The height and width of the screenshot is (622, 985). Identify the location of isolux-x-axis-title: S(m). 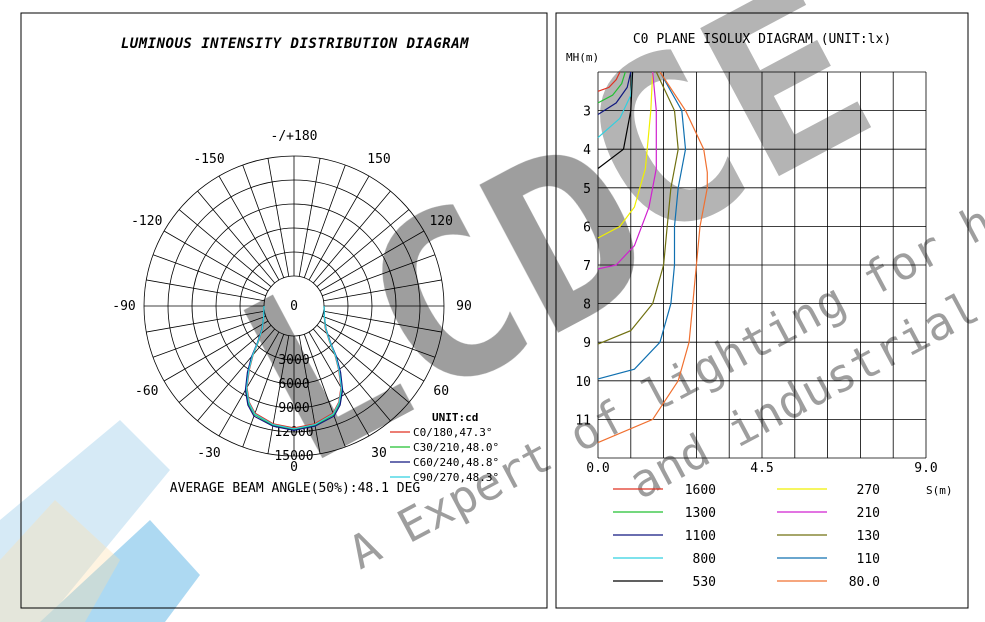
(939, 490).